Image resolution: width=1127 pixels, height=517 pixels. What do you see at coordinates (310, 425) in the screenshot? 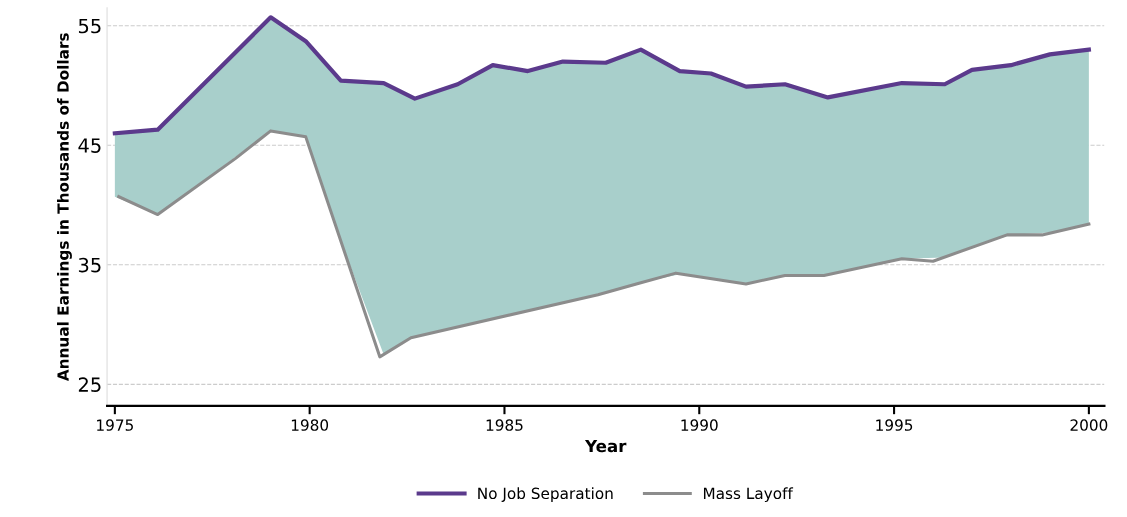
I see `x-tick-label: 1980` at bounding box center [310, 425].